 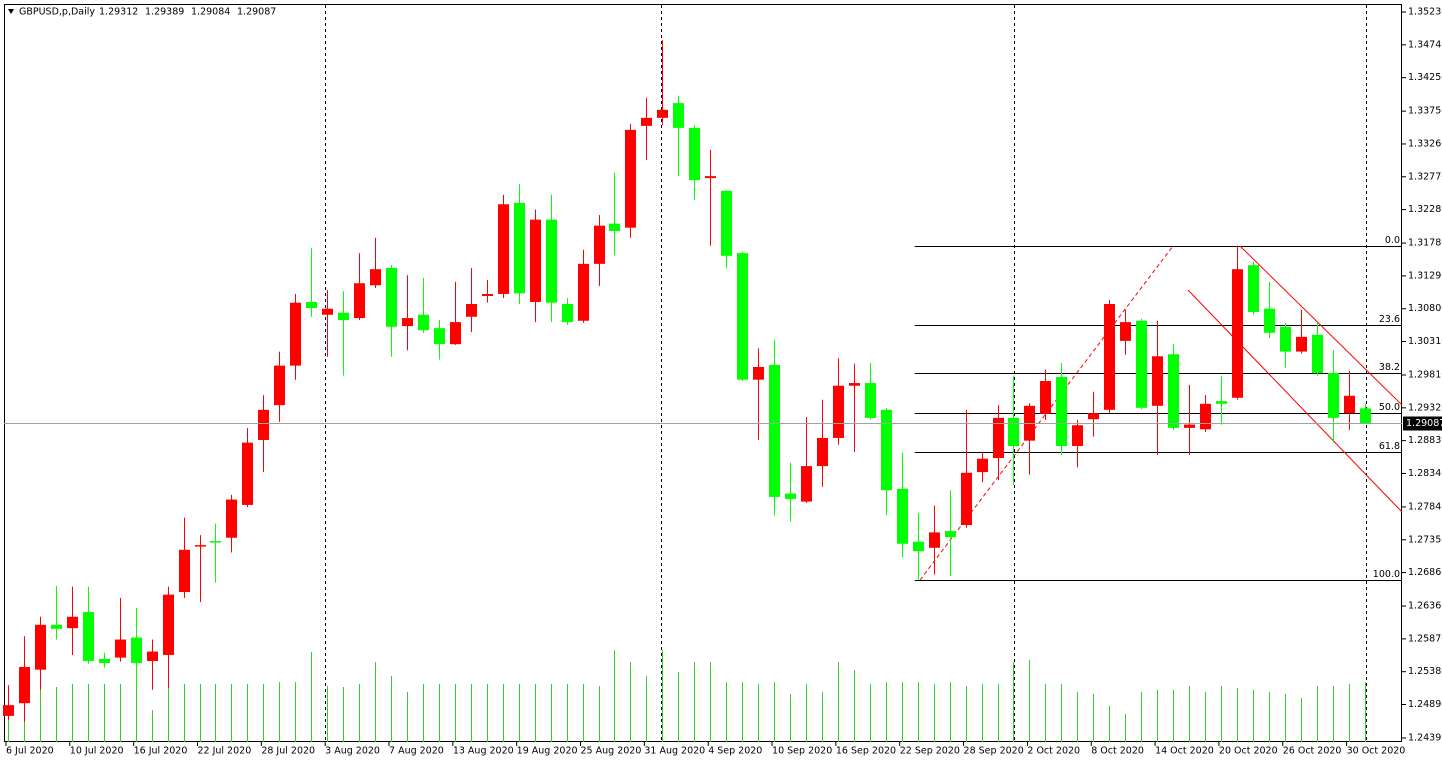 What do you see at coordinates (1424, 423) in the screenshot?
I see `bid-label: 1.29087` at bounding box center [1424, 423].